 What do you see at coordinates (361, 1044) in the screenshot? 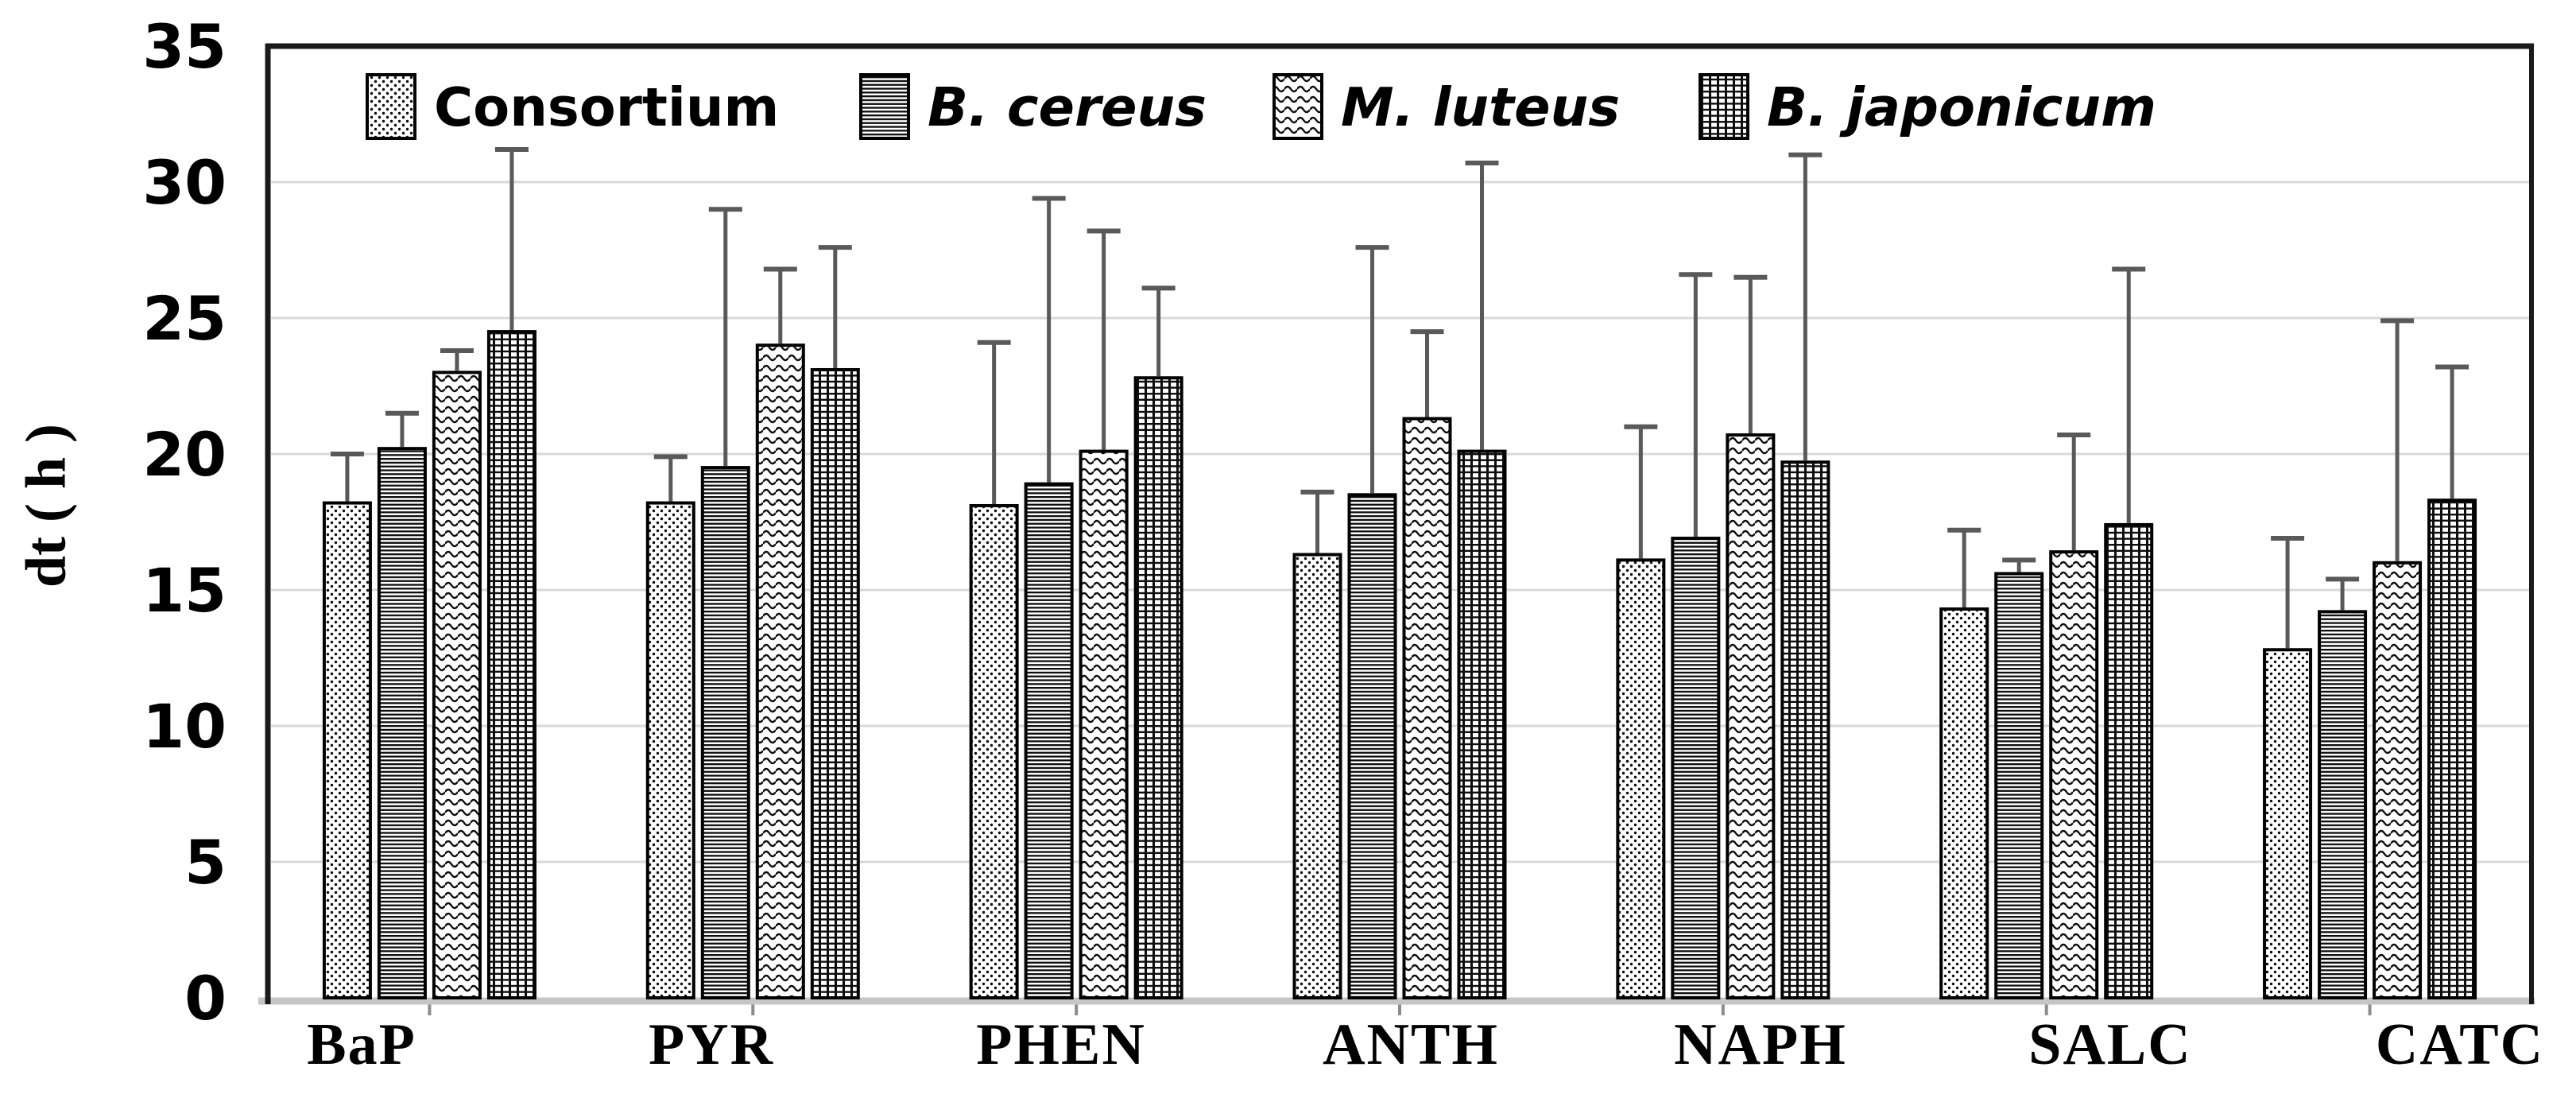
I see `x-label-BaP: BaP` at bounding box center [361, 1044].